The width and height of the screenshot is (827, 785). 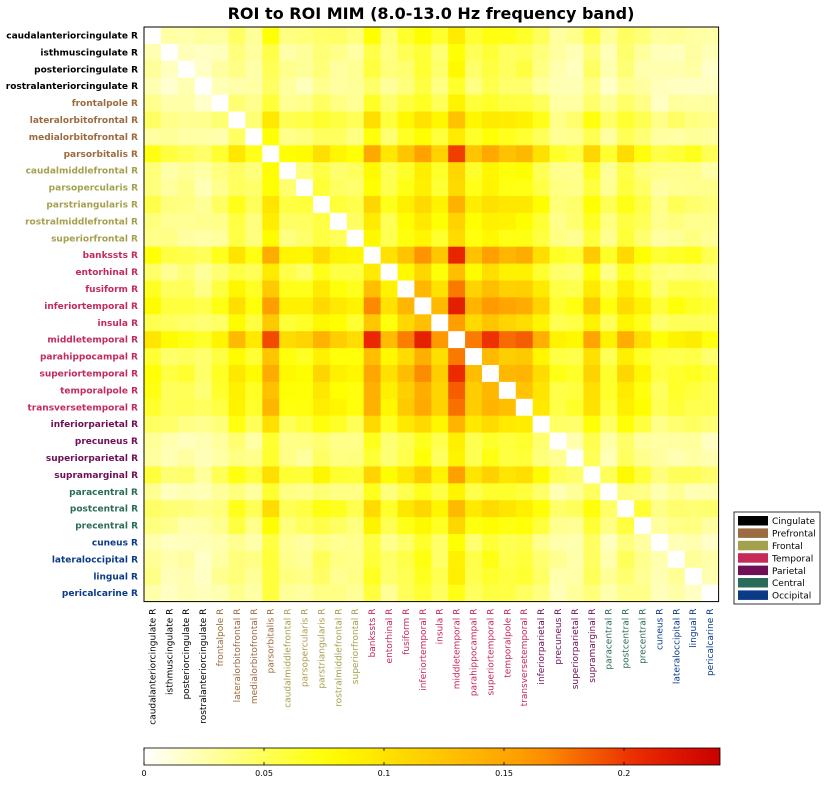 What do you see at coordinates (373, 633) in the screenshot?
I see `column-label: bankssts R` at bounding box center [373, 633].